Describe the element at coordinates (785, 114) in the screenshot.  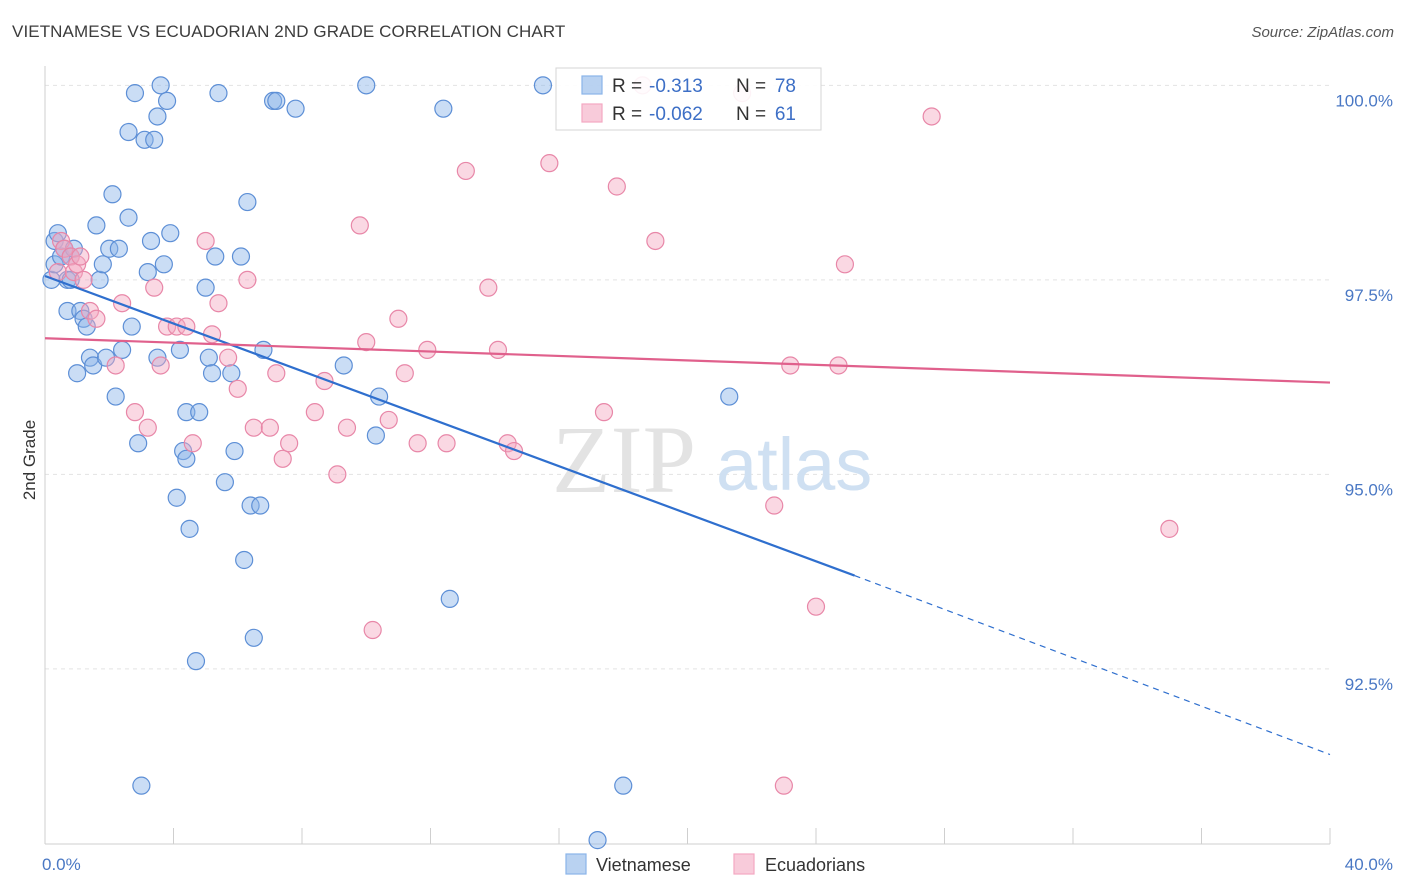
I see `legend-n-value: 61` at that location.